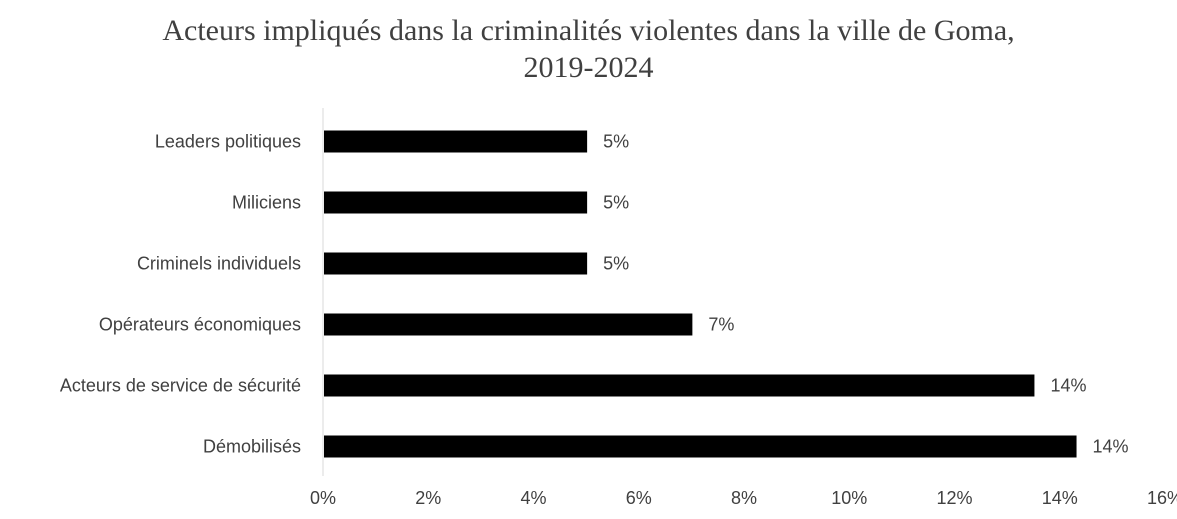  I want to click on category-label: Leaders politiques, so click(228, 142).